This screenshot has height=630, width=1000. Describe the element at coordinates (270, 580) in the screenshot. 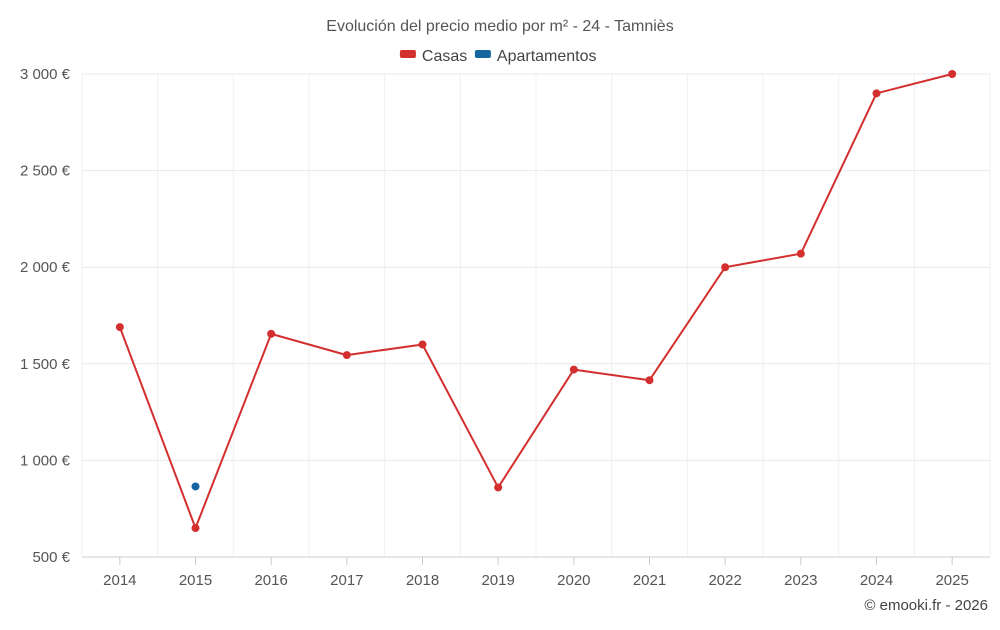

I see `x-tick-label: 2016` at that location.